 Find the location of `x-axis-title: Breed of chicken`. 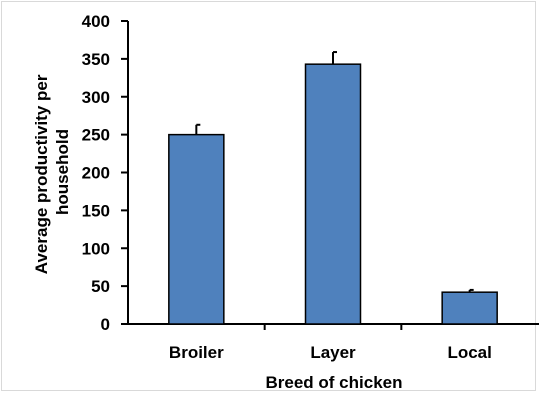

x-axis-title: Breed of chicken is located at coordinates (334, 382).